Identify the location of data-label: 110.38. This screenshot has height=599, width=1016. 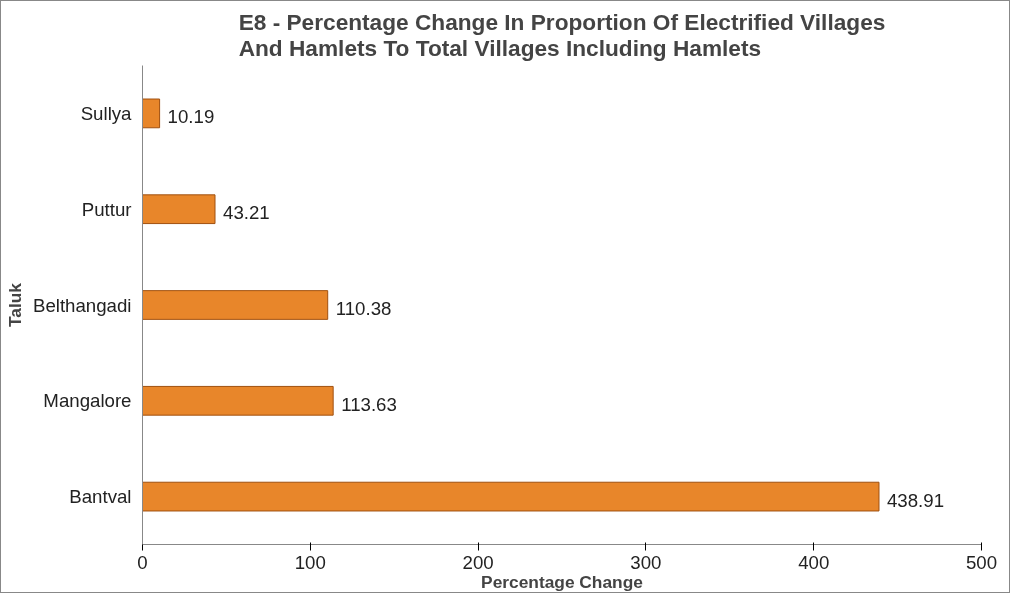
(363, 308).